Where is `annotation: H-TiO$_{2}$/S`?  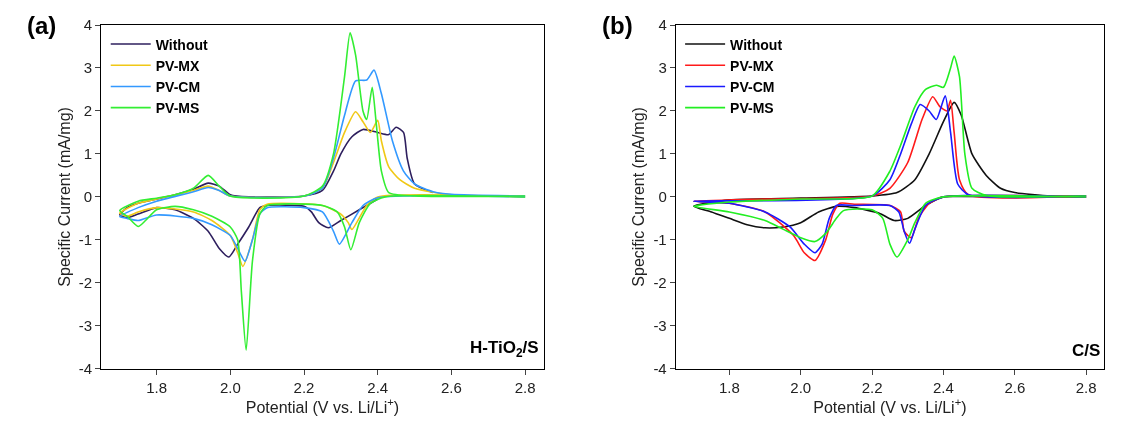 annotation: H-TiO$_{2}$/S is located at coordinates (504, 349).